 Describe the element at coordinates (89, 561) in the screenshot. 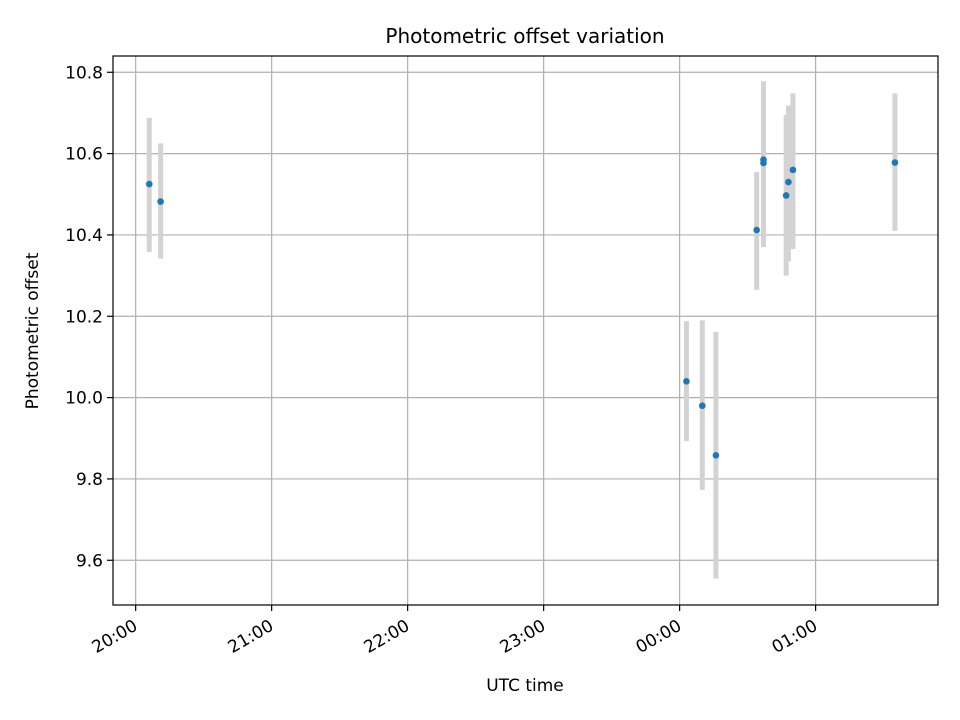

I see `y-tick-label: 9.6` at that location.